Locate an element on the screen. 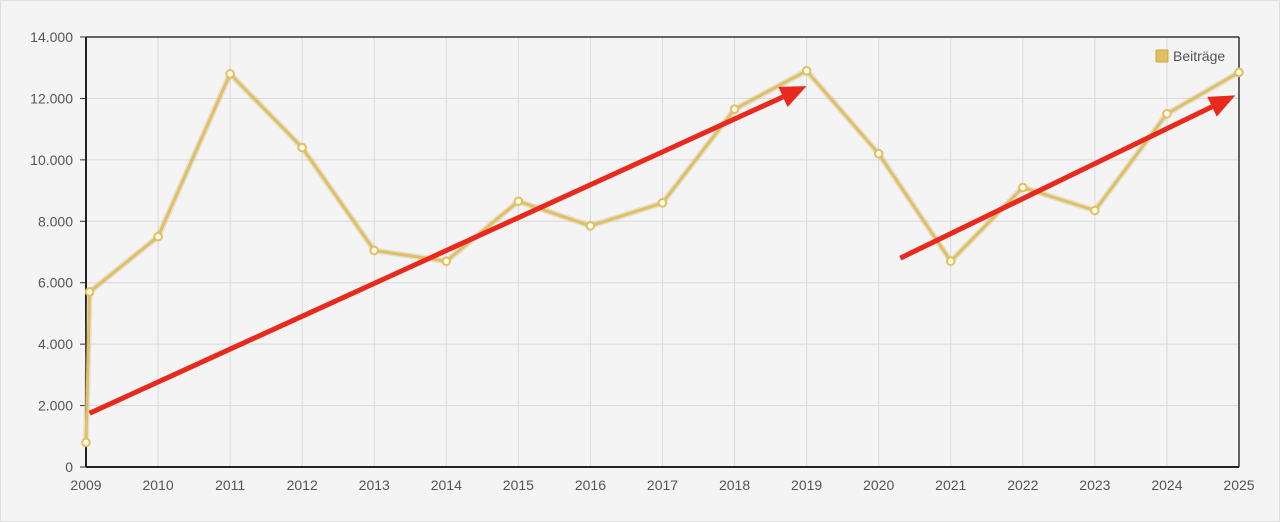  legend-swatch is located at coordinates (1162, 56).